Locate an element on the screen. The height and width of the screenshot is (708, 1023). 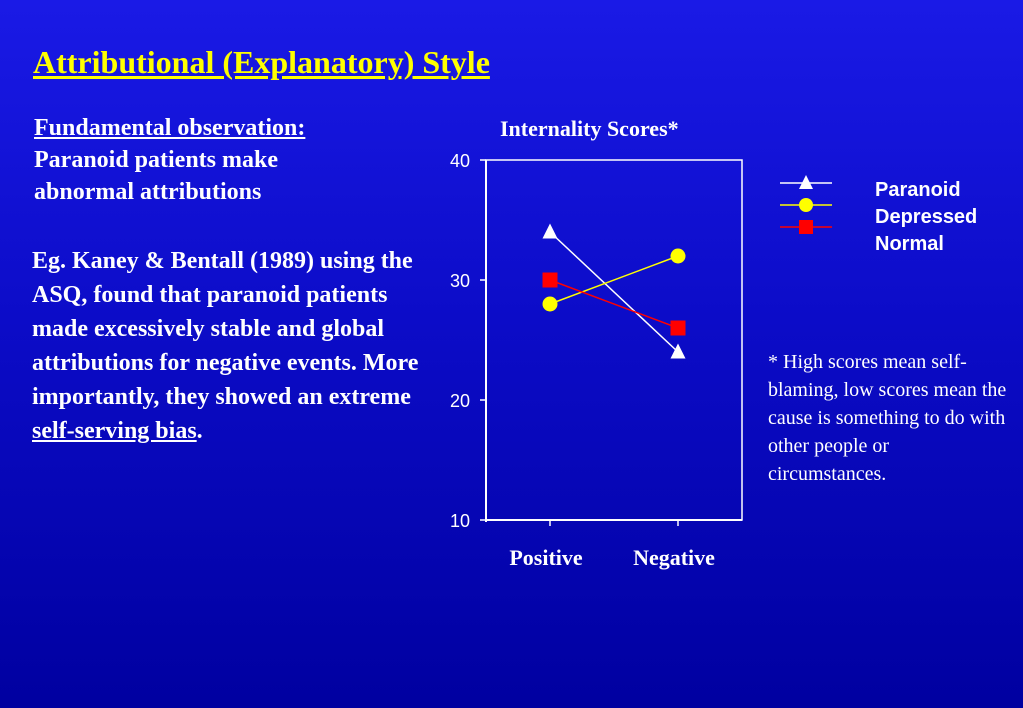
y-tick-label: 40 is located at coordinates (460, 161).